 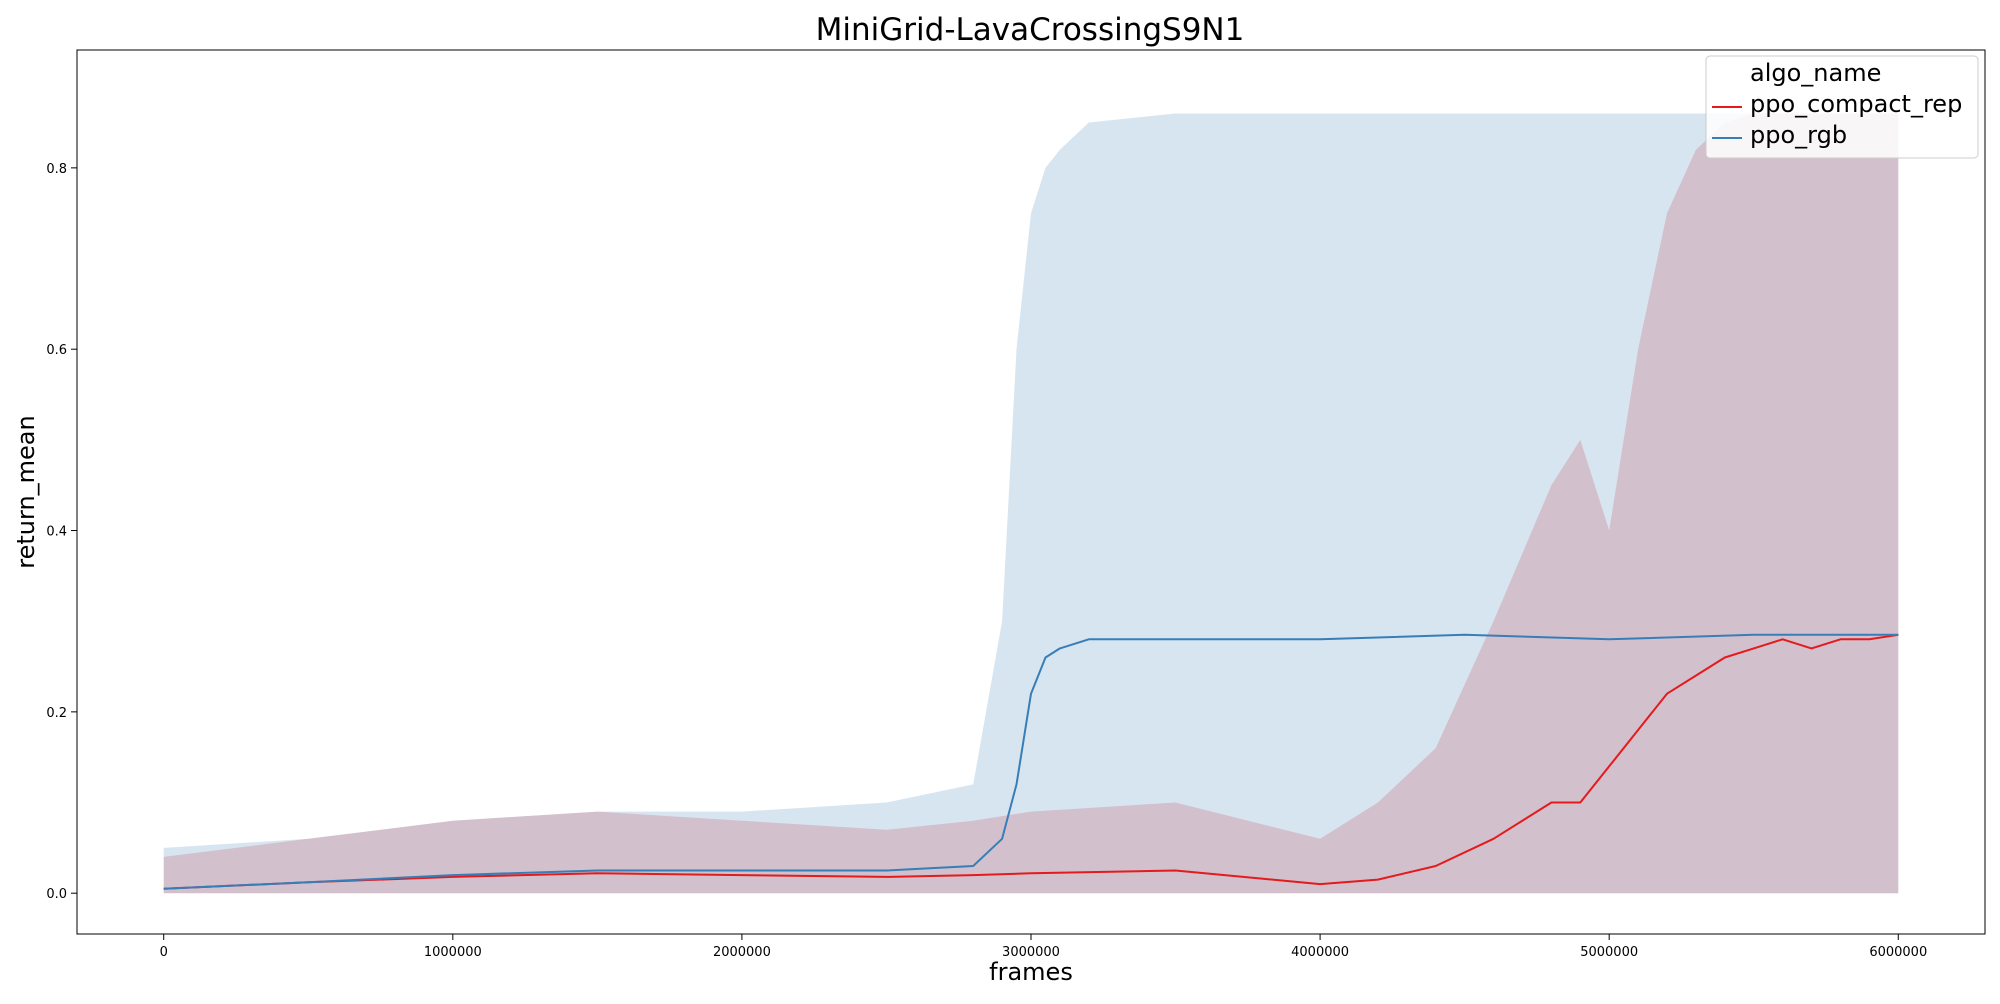 I want to click on legend-title: algo_name, so click(x=1815, y=73).